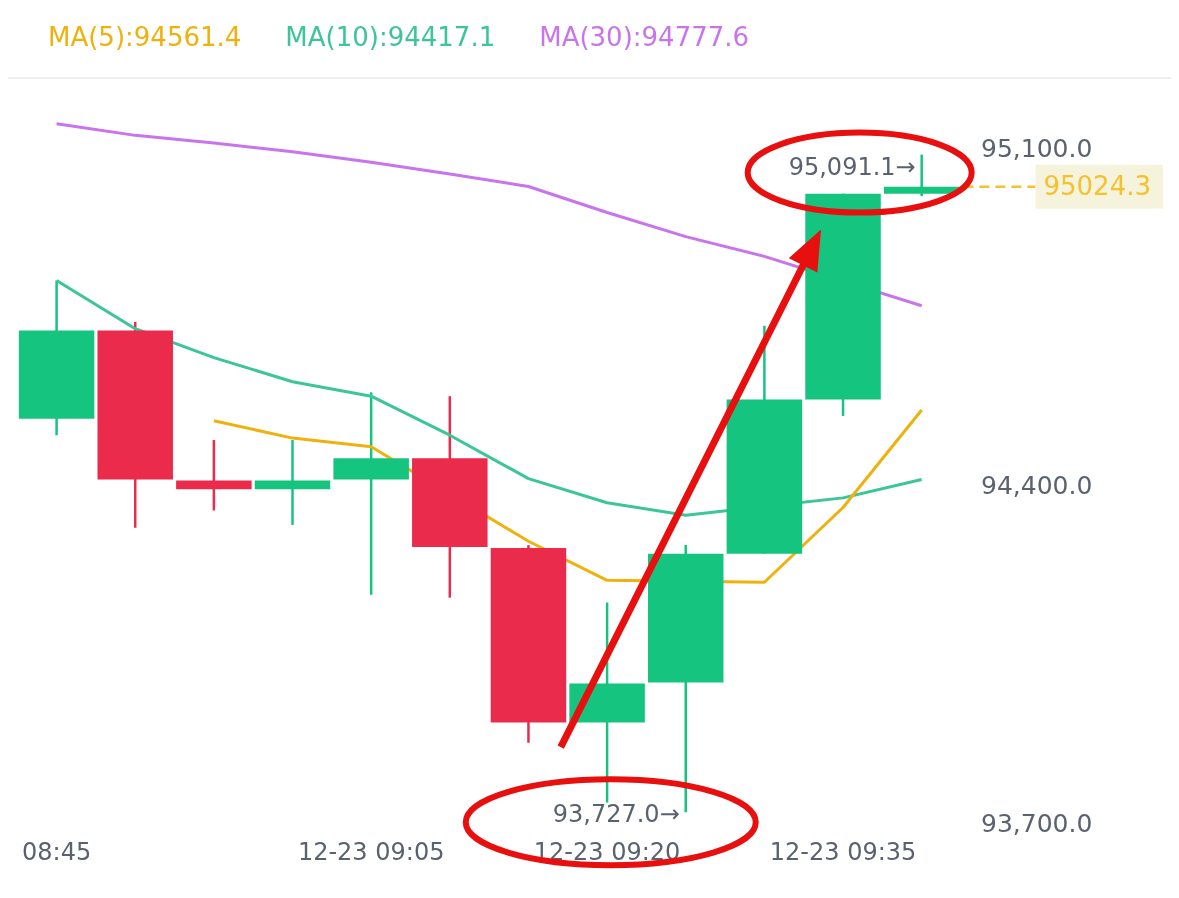 This screenshot has width=1179, height=898. I want to click on x-tick-label: 12-23 09:05, so click(371, 851).